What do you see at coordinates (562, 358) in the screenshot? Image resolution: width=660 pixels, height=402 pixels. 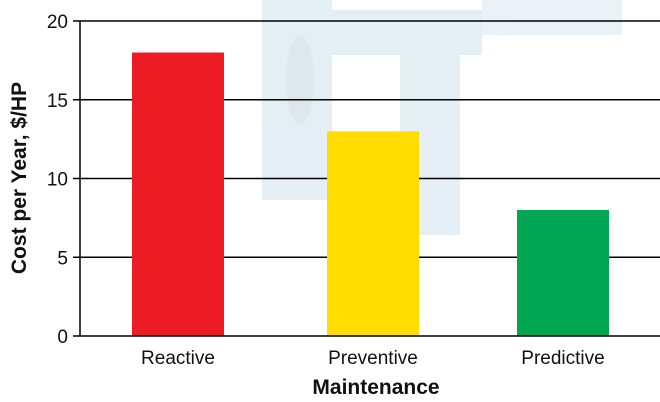 I see `x-tick-label-predictive: Predictive` at bounding box center [562, 358].